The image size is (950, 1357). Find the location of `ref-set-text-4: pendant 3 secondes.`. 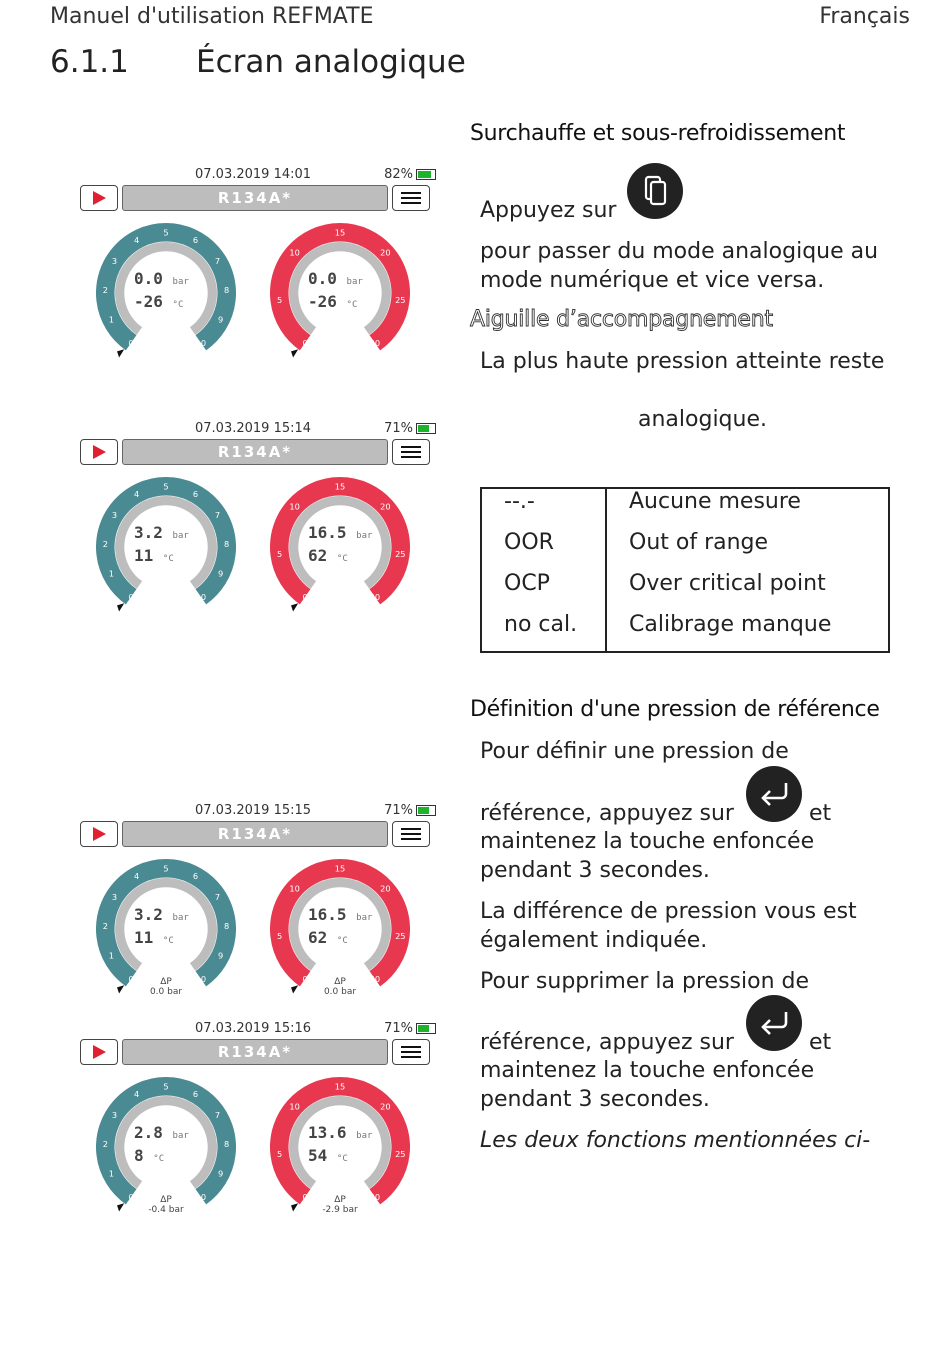

ref-set-text-4: pendant 3 secondes. is located at coordinates (595, 870).